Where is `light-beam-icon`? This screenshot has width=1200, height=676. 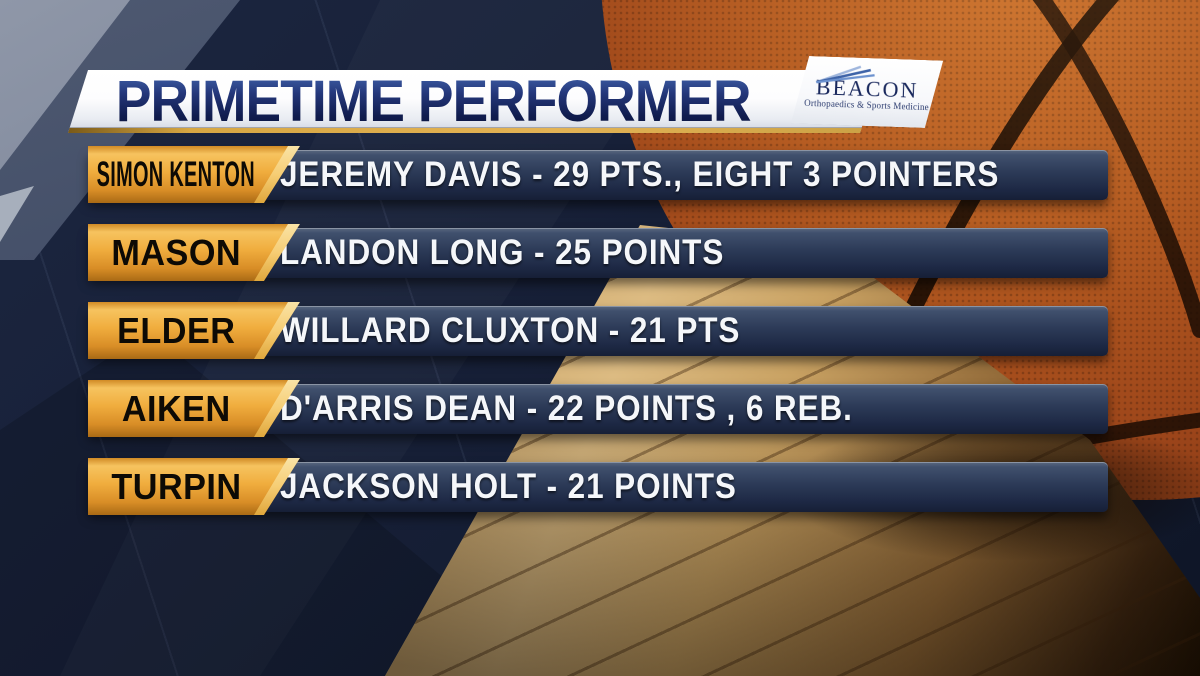
light-beam-icon is located at coordinates (845, 74).